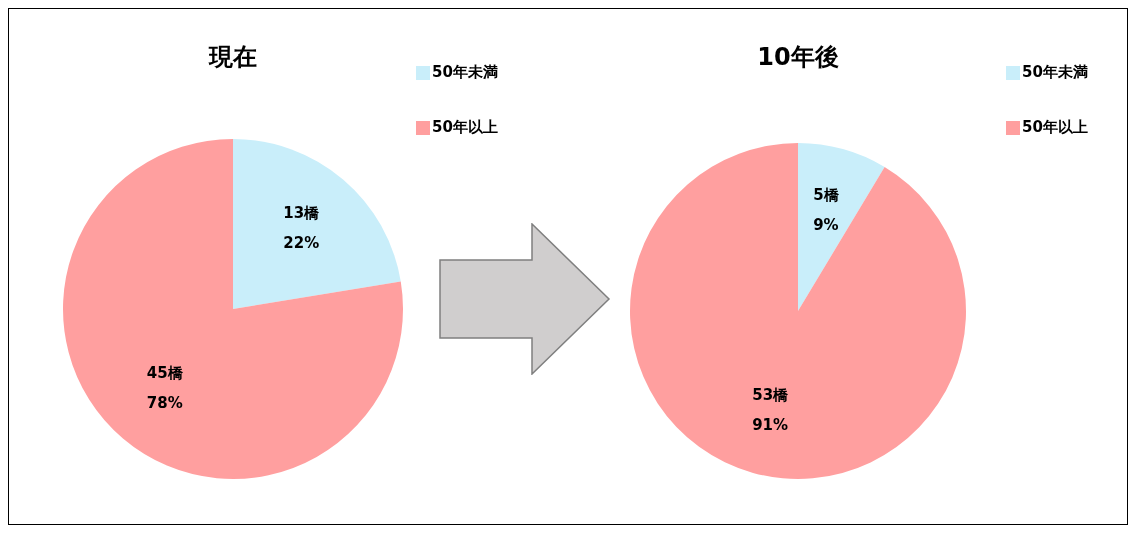  What do you see at coordinates (826, 209) in the screenshot?
I see `data-label: 5橋 9%` at bounding box center [826, 209].